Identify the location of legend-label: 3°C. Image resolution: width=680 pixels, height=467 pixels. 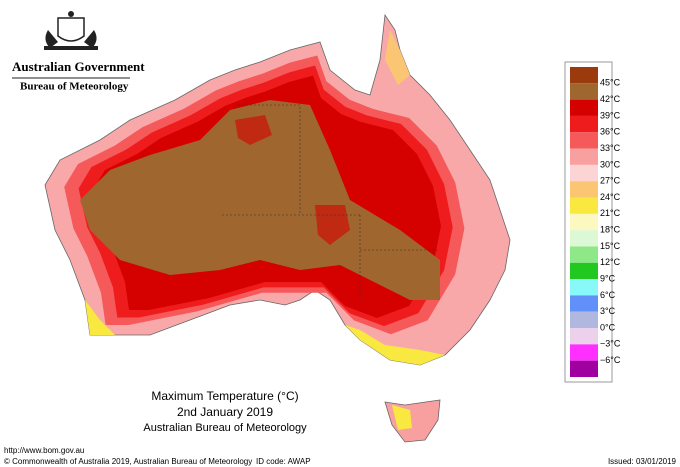
(608, 311).